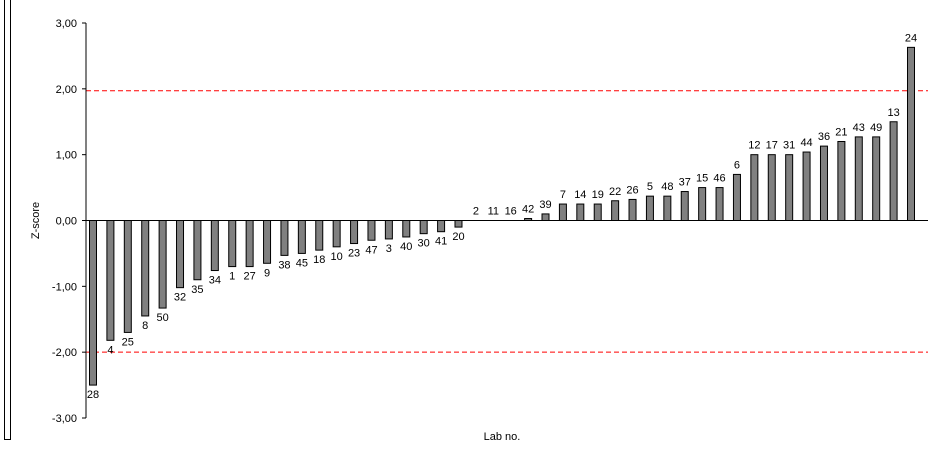 The height and width of the screenshot is (462, 936). I want to click on bar-label: 5, so click(650, 187).